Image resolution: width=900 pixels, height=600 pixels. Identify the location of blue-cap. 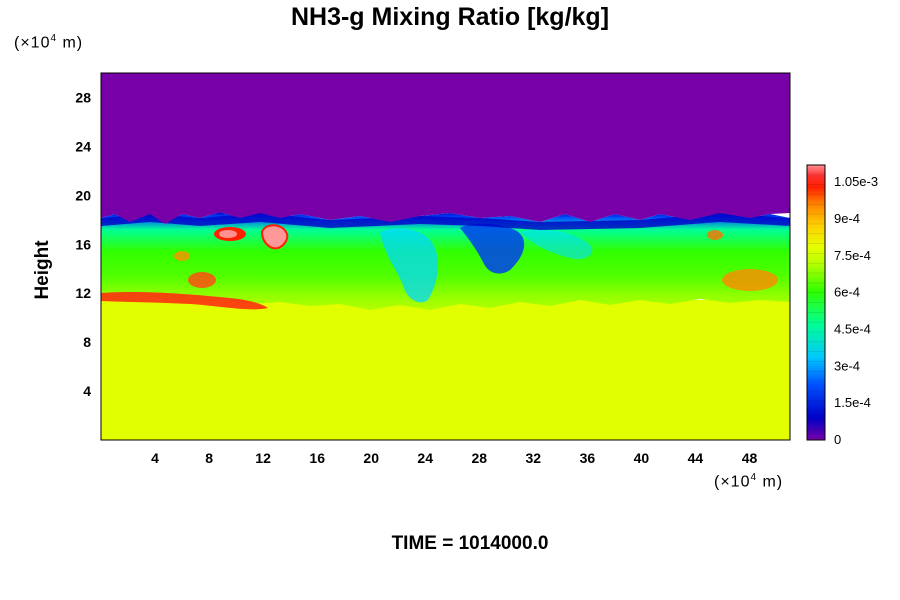
(445, 221).